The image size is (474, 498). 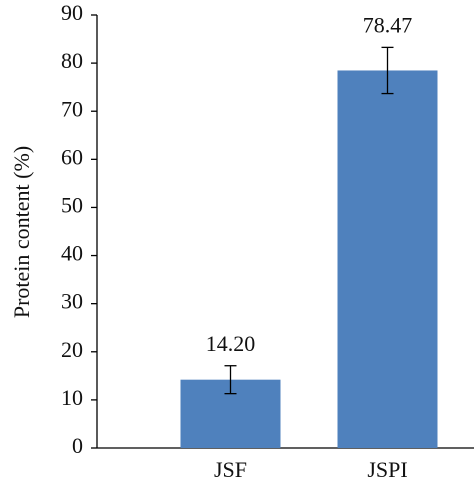 What do you see at coordinates (230, 469) in the screenshot?
I see `x-tick-label: JSF` at bounding box center [230, 469].